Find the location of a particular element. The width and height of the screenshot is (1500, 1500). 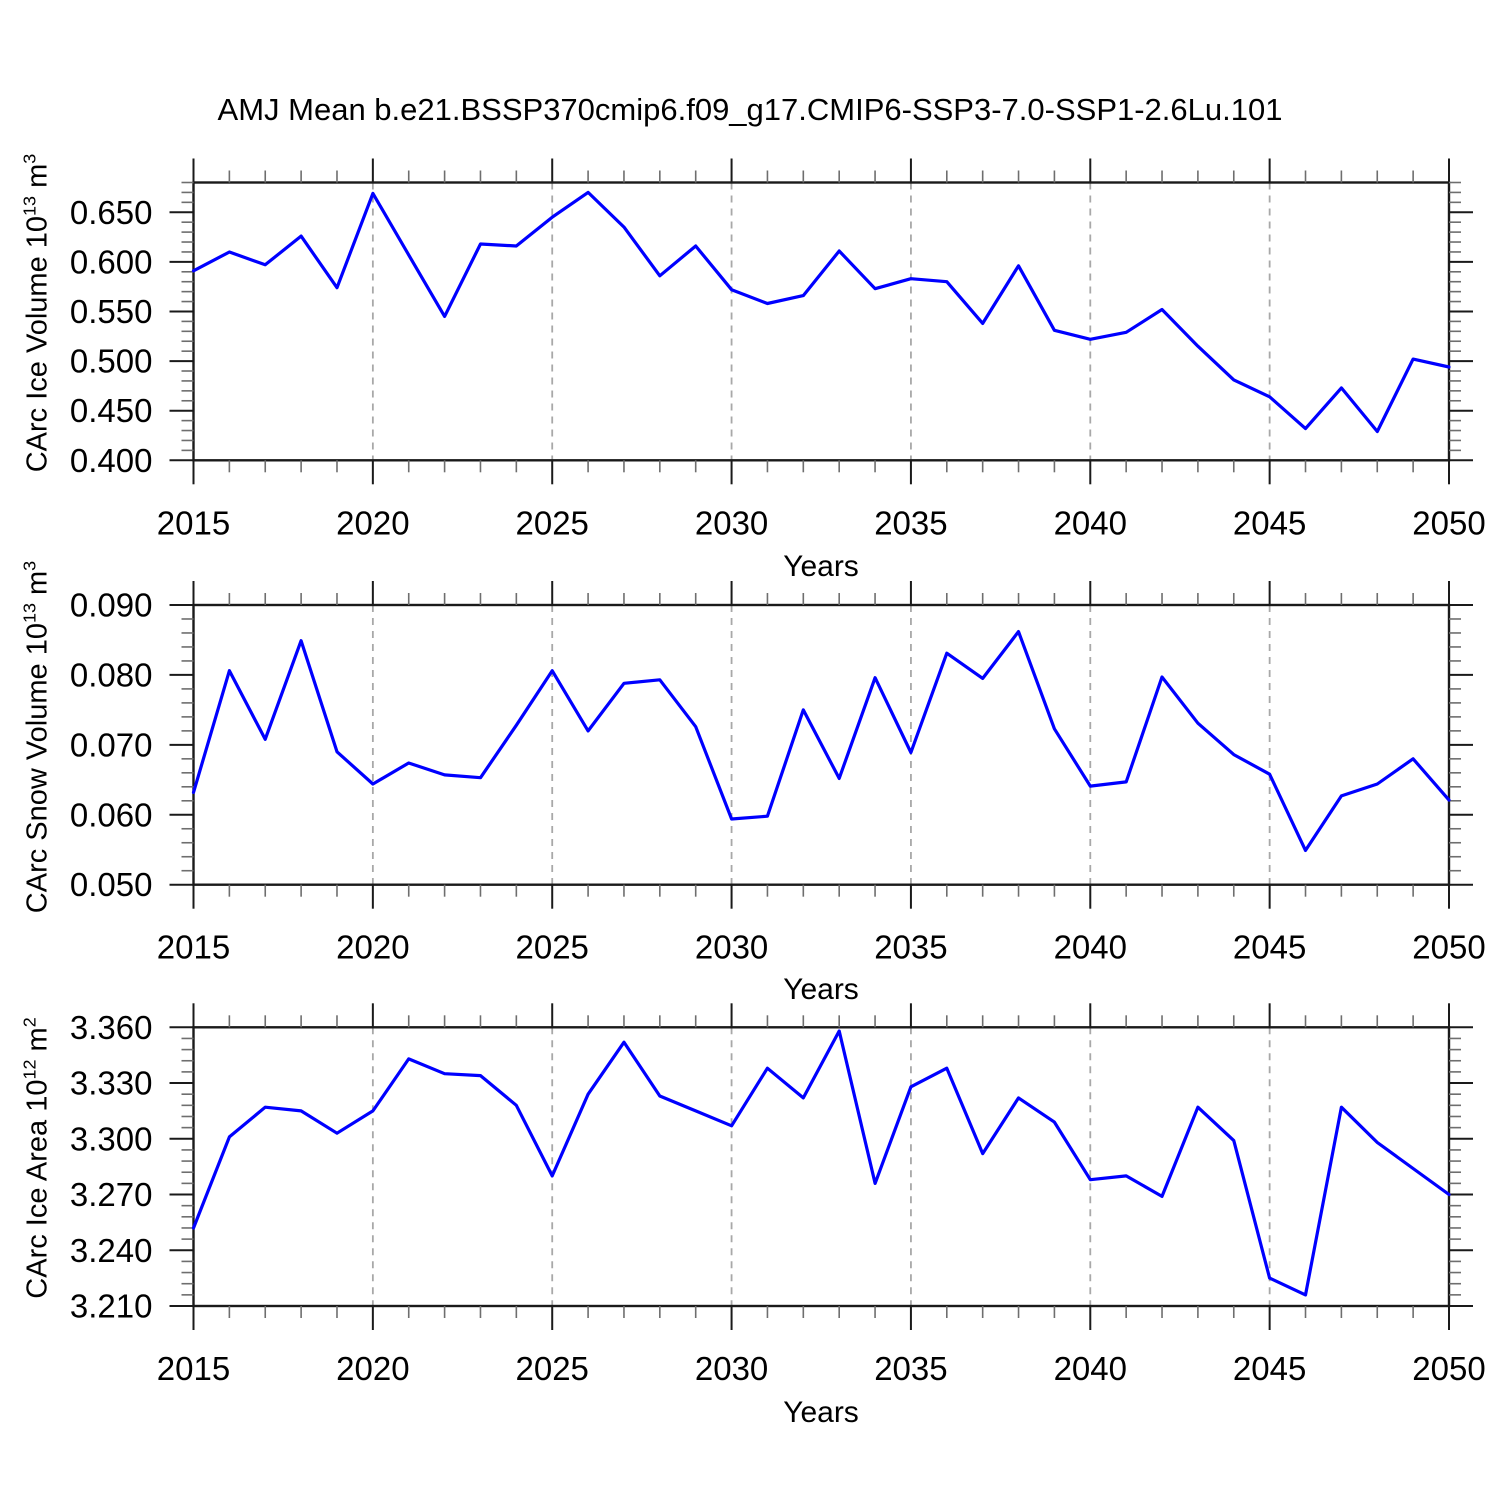

y-tick-label: 3.330 is located at coordinates (111, 1083).